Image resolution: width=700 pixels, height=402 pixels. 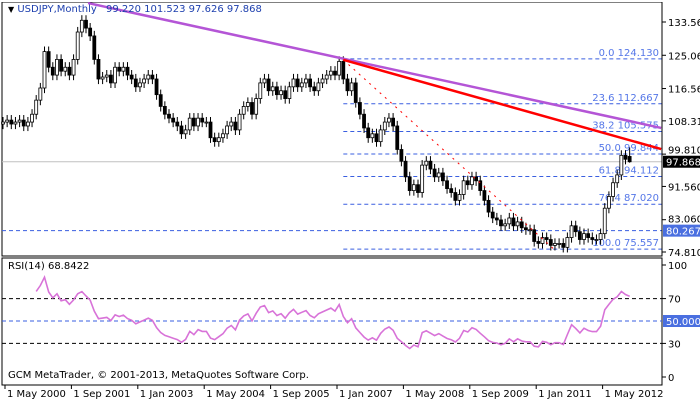 I want to click on ohlc-text: 99.220 101.523 97.626 97.868, so click(x=183, y=9).